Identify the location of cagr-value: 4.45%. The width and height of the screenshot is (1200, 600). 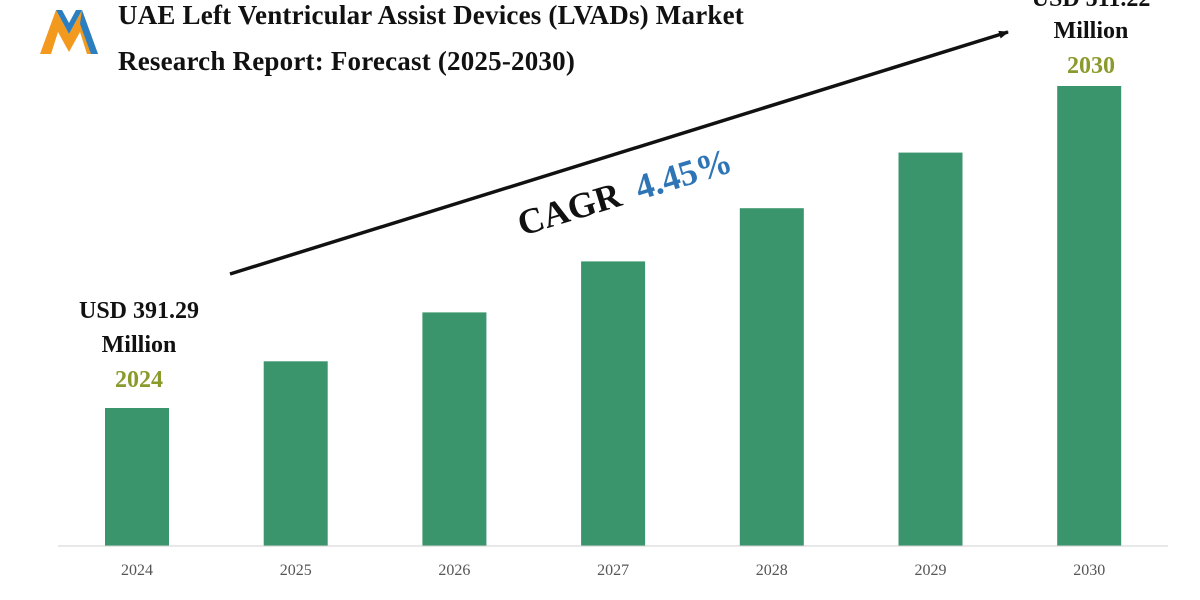
(683, 173).